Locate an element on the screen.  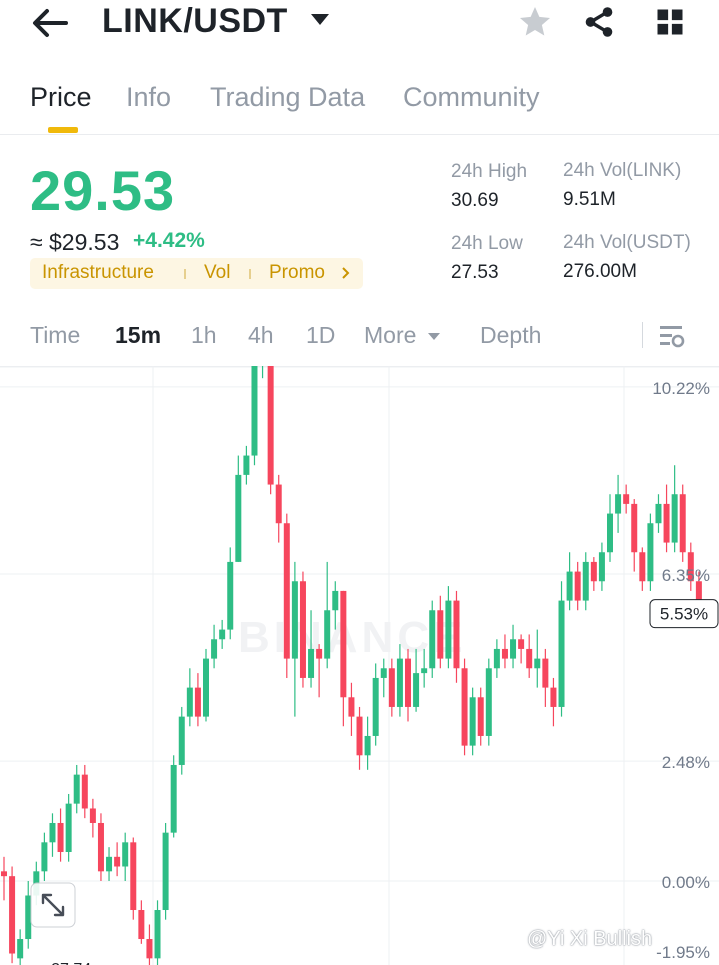
trading-pair-title: LINK/USDT is located at coordinates (195, 21).